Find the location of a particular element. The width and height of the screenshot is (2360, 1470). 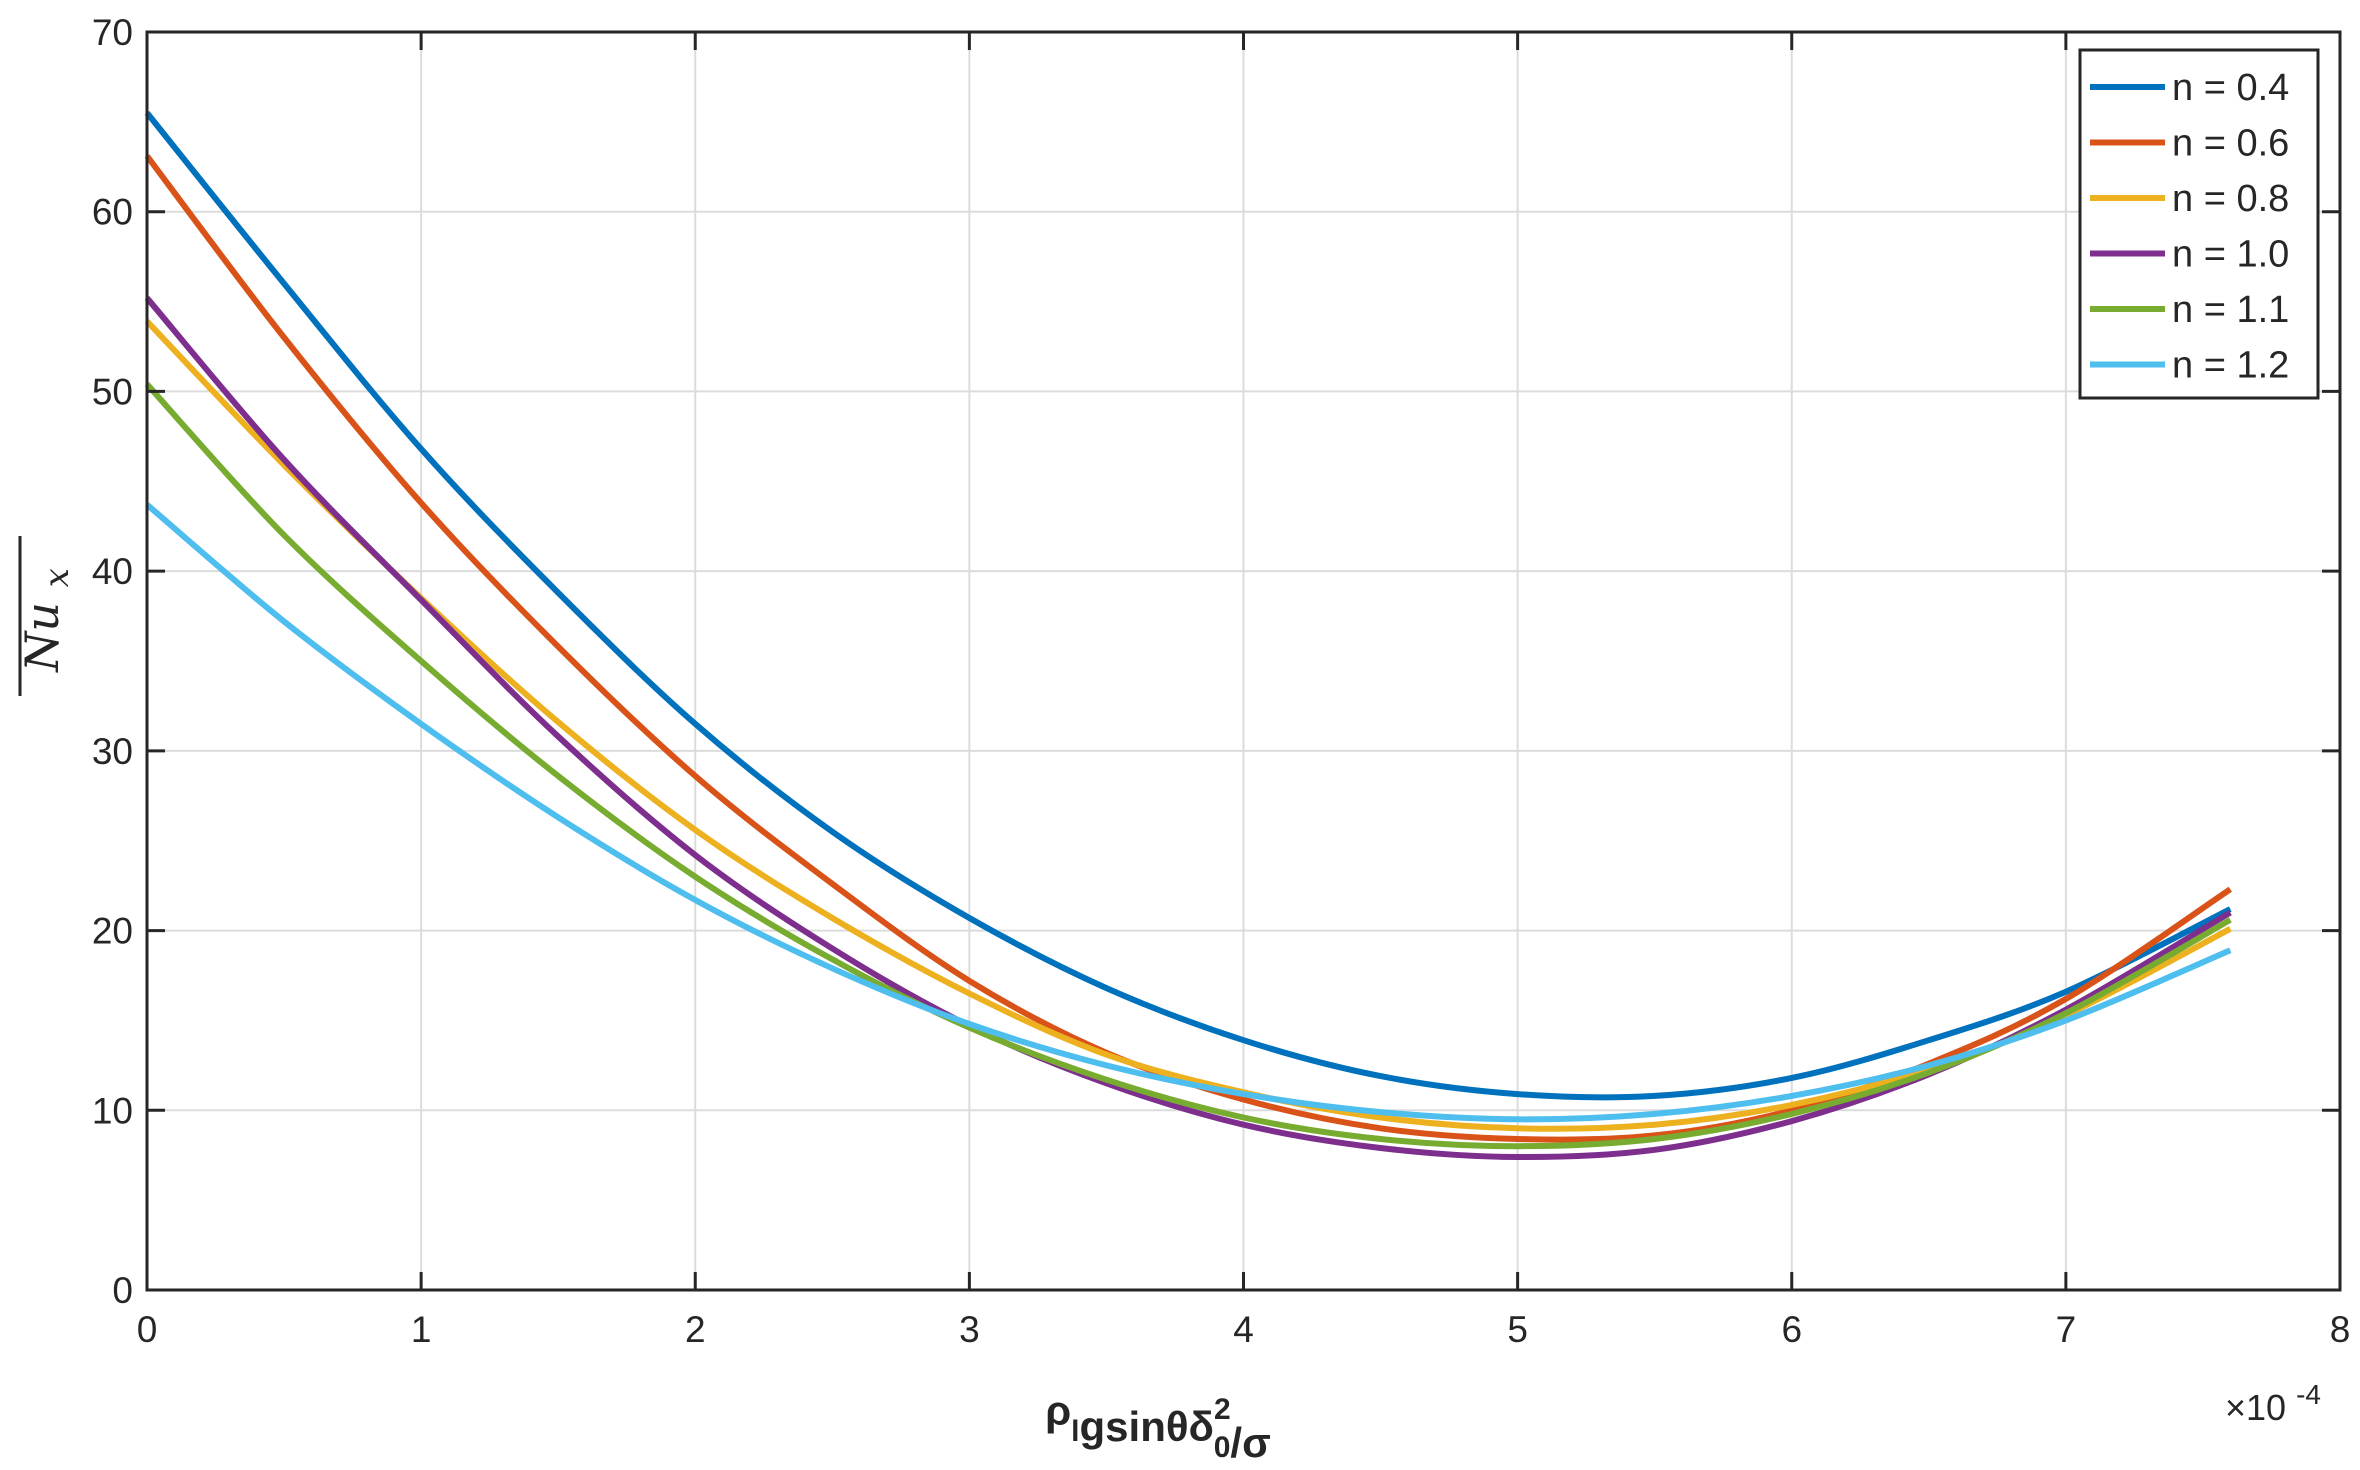

x-tick-label: 1 is located at coordinates (421, 1329).